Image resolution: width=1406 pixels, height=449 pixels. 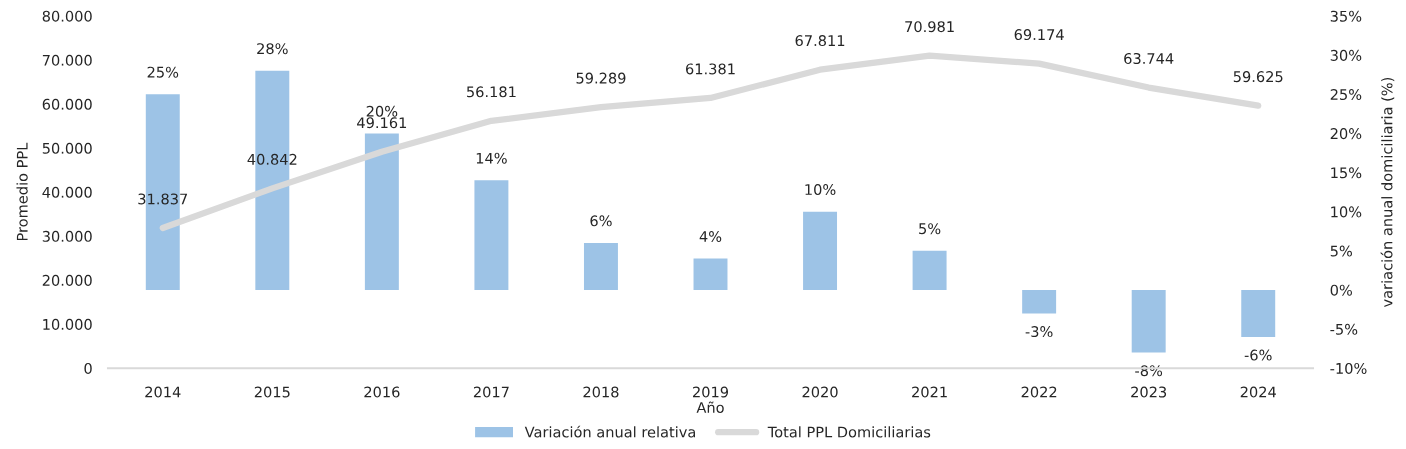 What do you see at coordinates (272, 159) in the screenshot?
I see `data-label: 40.842` at bounding box center [272, 159].